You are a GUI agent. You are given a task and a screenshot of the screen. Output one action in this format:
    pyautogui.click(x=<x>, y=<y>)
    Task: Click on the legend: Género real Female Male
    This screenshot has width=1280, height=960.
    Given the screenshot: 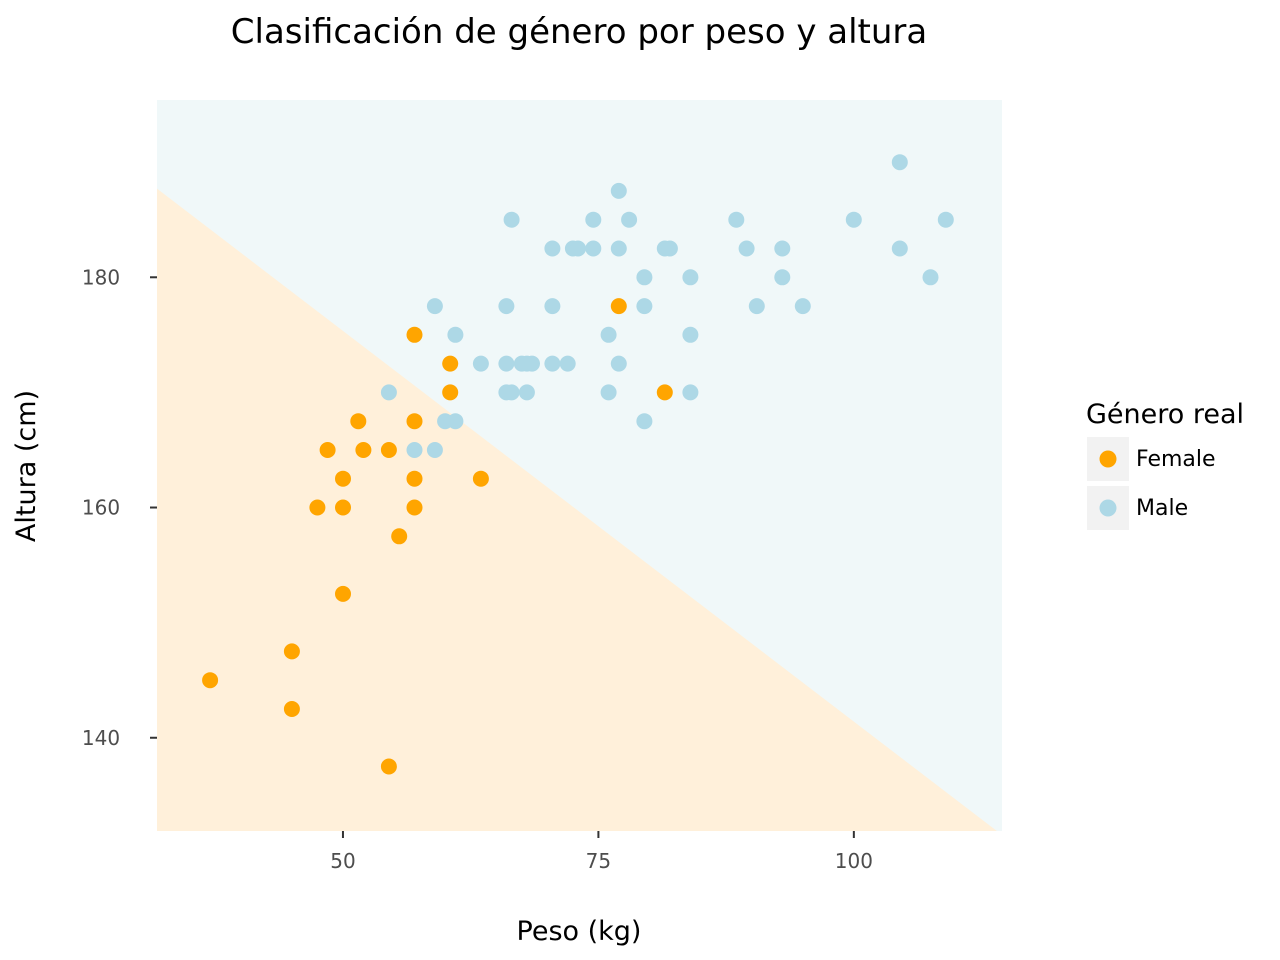 What is the action you would take?
    pyautogui.click(x=1165, y=464)
    